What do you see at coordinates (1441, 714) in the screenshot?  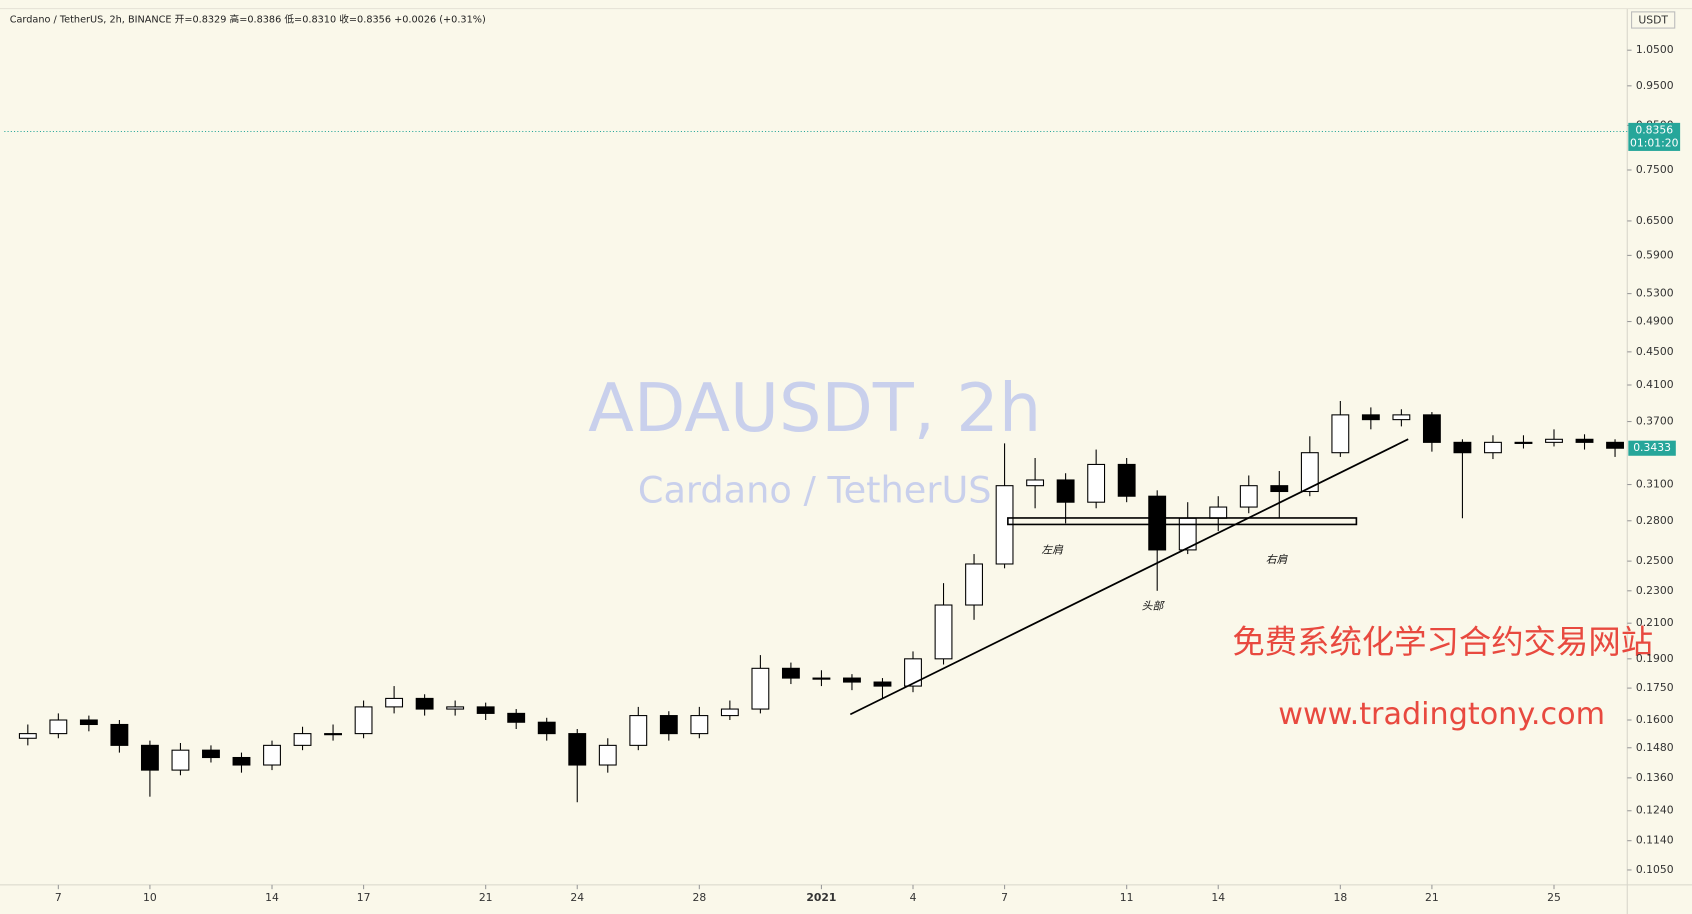 I see `promo-url: www.tradingtony.com` at bounding box center [1441, 714].